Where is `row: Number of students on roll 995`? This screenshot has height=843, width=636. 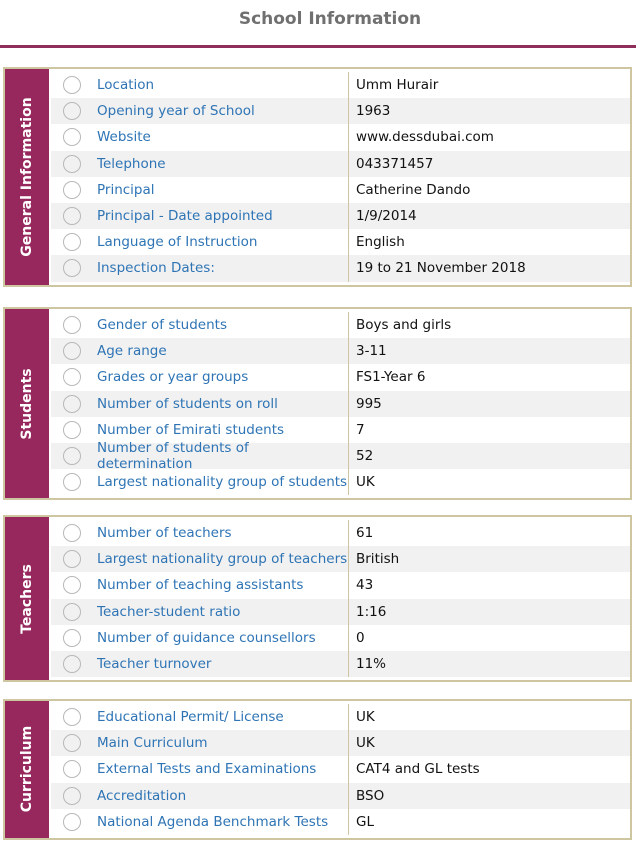
row: Number of students on roll 995 is located at coordinates (340, 403).